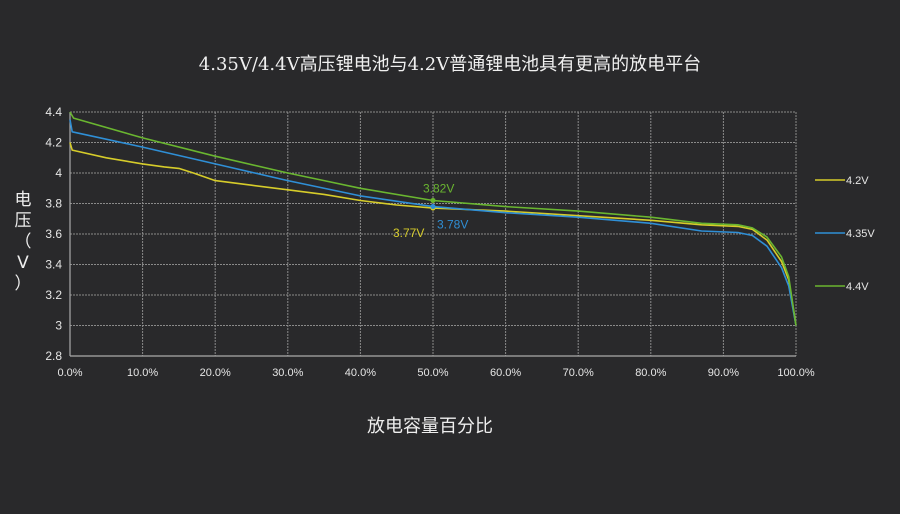 The height and width of the screenshot is (514, 900). I want to click on legend-label: 4.35V, so click(860, 234).